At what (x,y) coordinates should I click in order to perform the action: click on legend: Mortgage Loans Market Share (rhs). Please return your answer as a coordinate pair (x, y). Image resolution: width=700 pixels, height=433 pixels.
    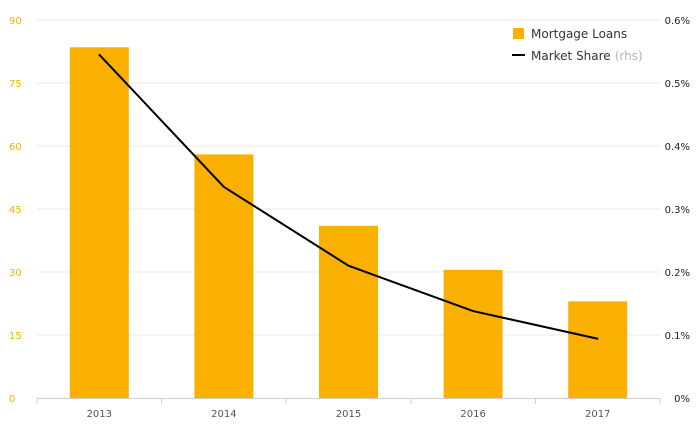
    Looking at the image, I should click on (577, 45).